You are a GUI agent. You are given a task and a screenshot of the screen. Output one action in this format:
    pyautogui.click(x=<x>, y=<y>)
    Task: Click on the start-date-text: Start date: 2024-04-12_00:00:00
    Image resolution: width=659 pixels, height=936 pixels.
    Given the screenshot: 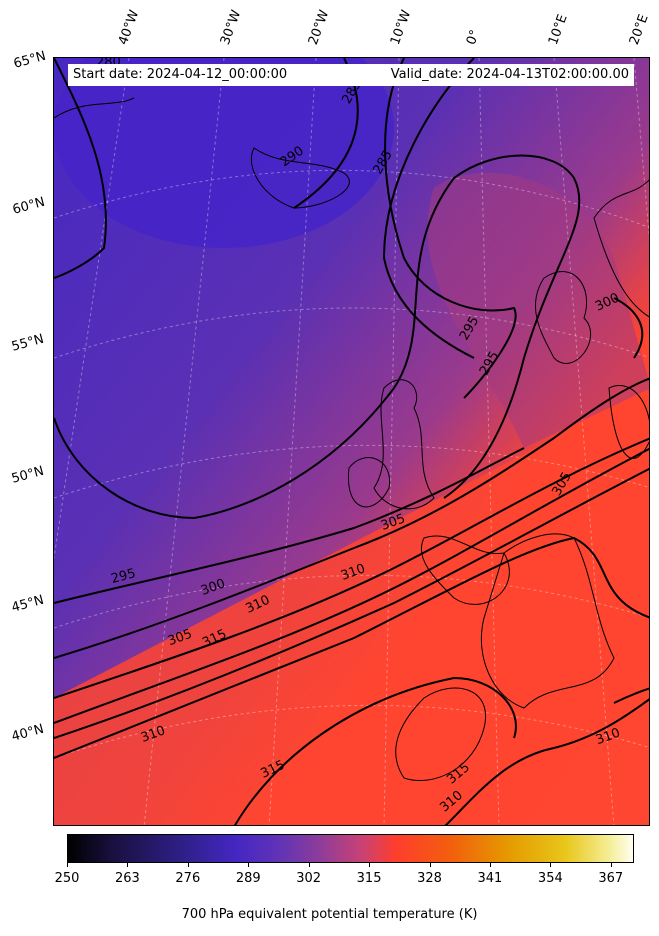 What is the action you would take?
    pyautogui.click(x=180, y=74)
    